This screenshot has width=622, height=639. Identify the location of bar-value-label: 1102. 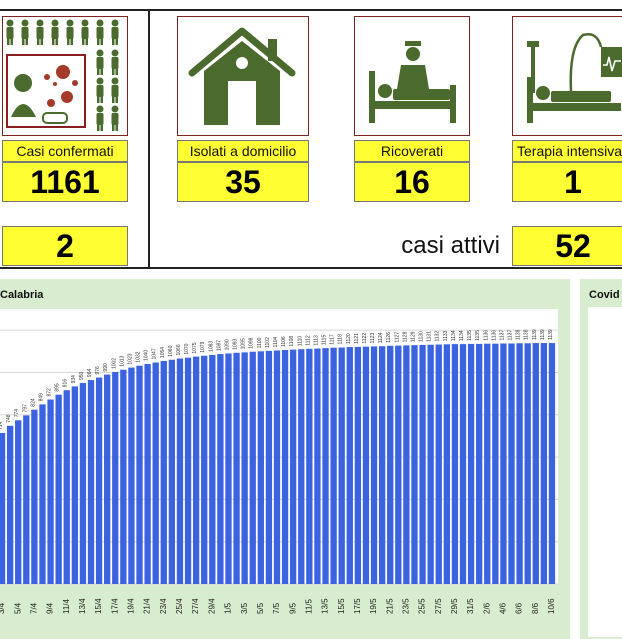
(268, 342).